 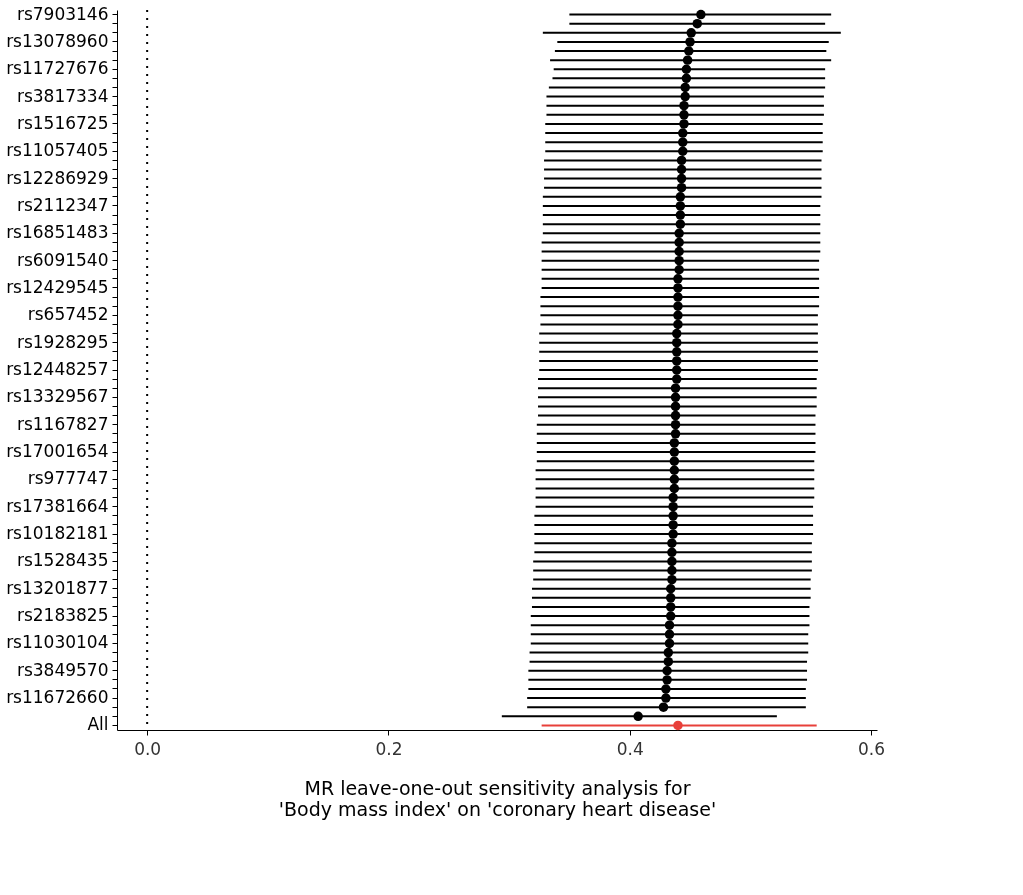 I want to click on y-tick-label: rs657452, so click(x=68, y=314).